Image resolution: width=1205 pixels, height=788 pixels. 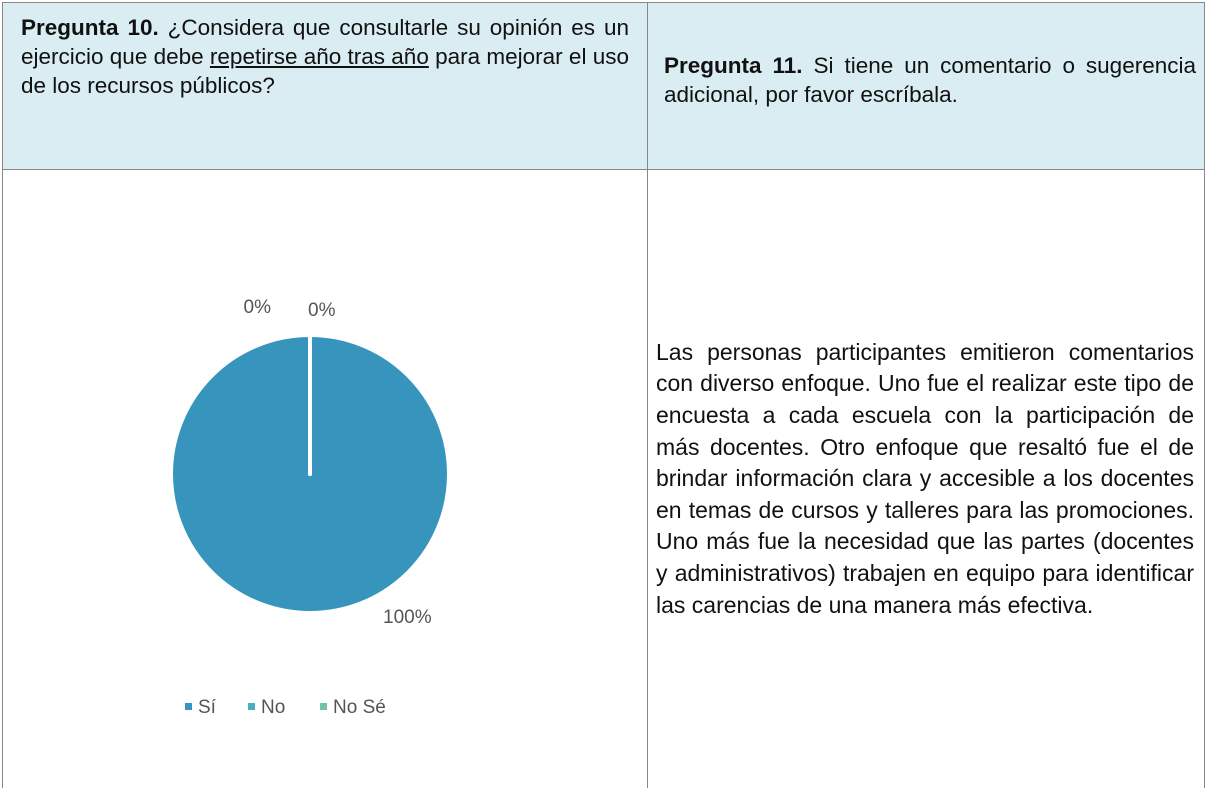 I want to click on question-label: Pregunta 10., so click(x=90, y=27).